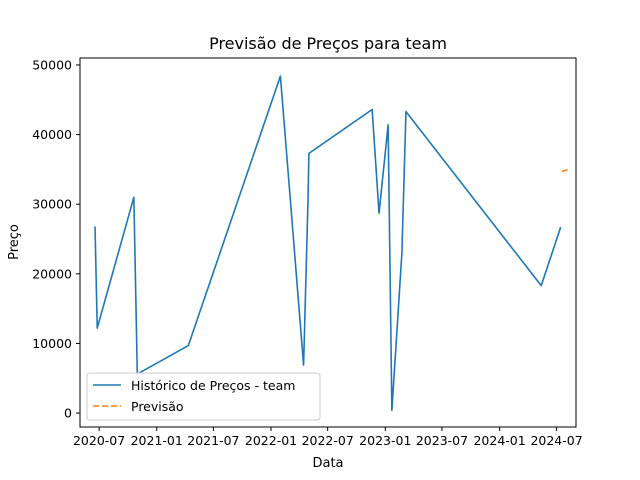 The width and height of the screenshot is (640, 480). What do you see at coordinates (52, 64) in the screenshot?
I see `y-tick-label: 50000` at bounding box center [52, 64].